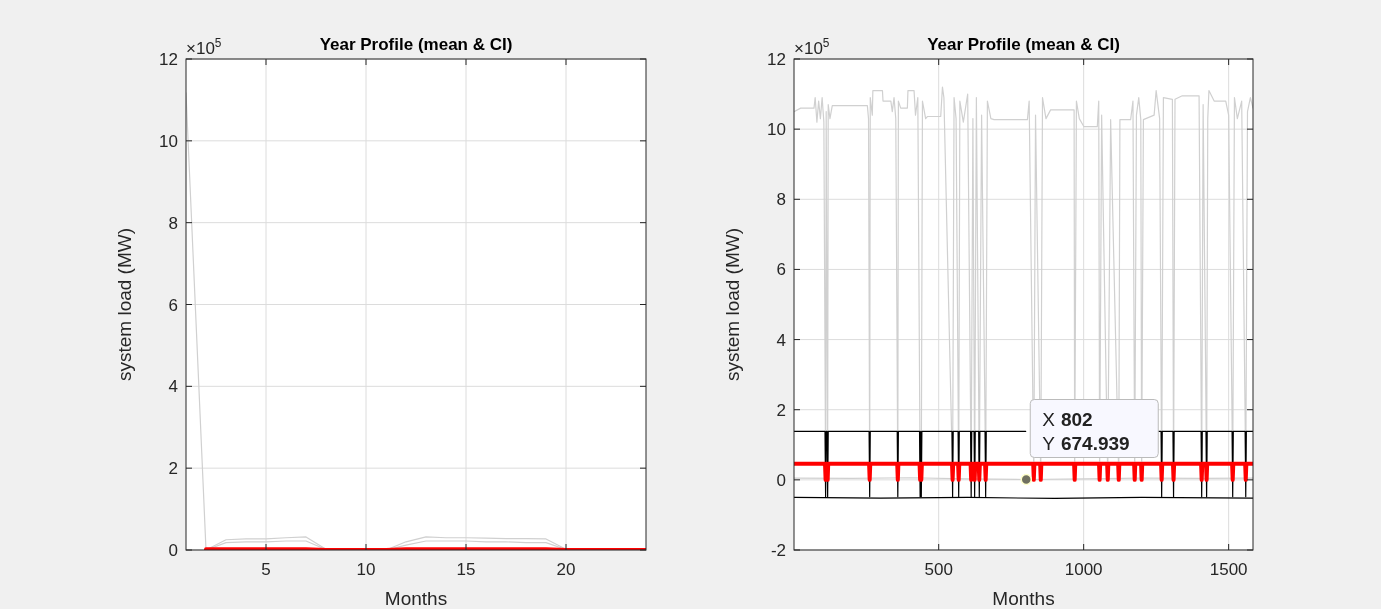 The width and height of the screenshot is (1381, 609). Describe the element at coordinates (266, 569) in the screenshot. I see `x-tick-label: 5` at that location.